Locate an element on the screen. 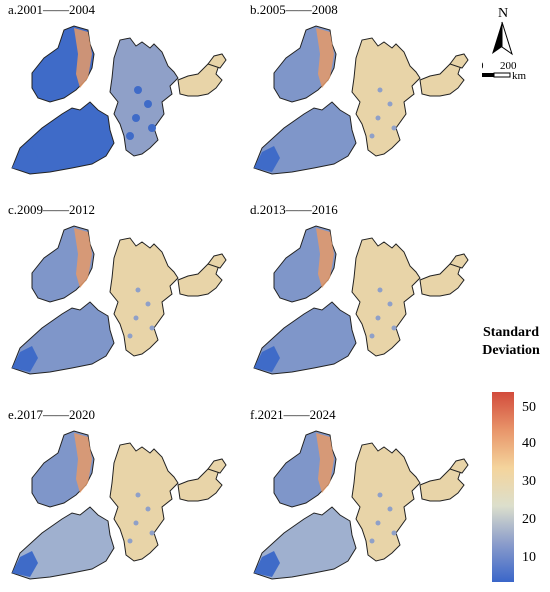 The width and height of the screenshot is (550, 592). map-panel-f: f.2021——2024 is located at coordinates (361, 492).